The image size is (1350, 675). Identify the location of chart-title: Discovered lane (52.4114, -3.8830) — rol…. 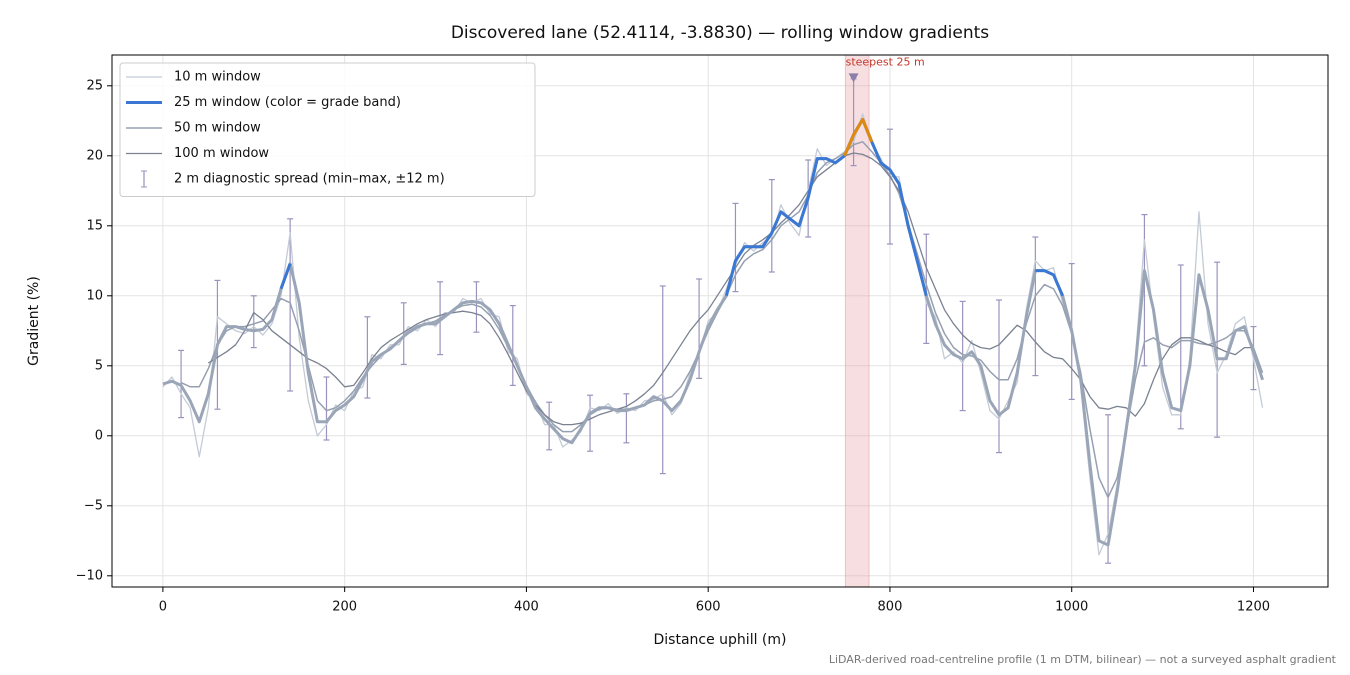
(720, 33).